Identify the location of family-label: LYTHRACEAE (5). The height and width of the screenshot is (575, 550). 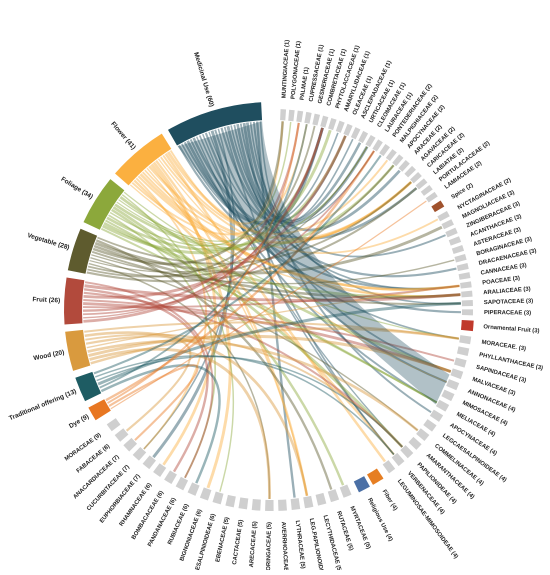
(300, 544).